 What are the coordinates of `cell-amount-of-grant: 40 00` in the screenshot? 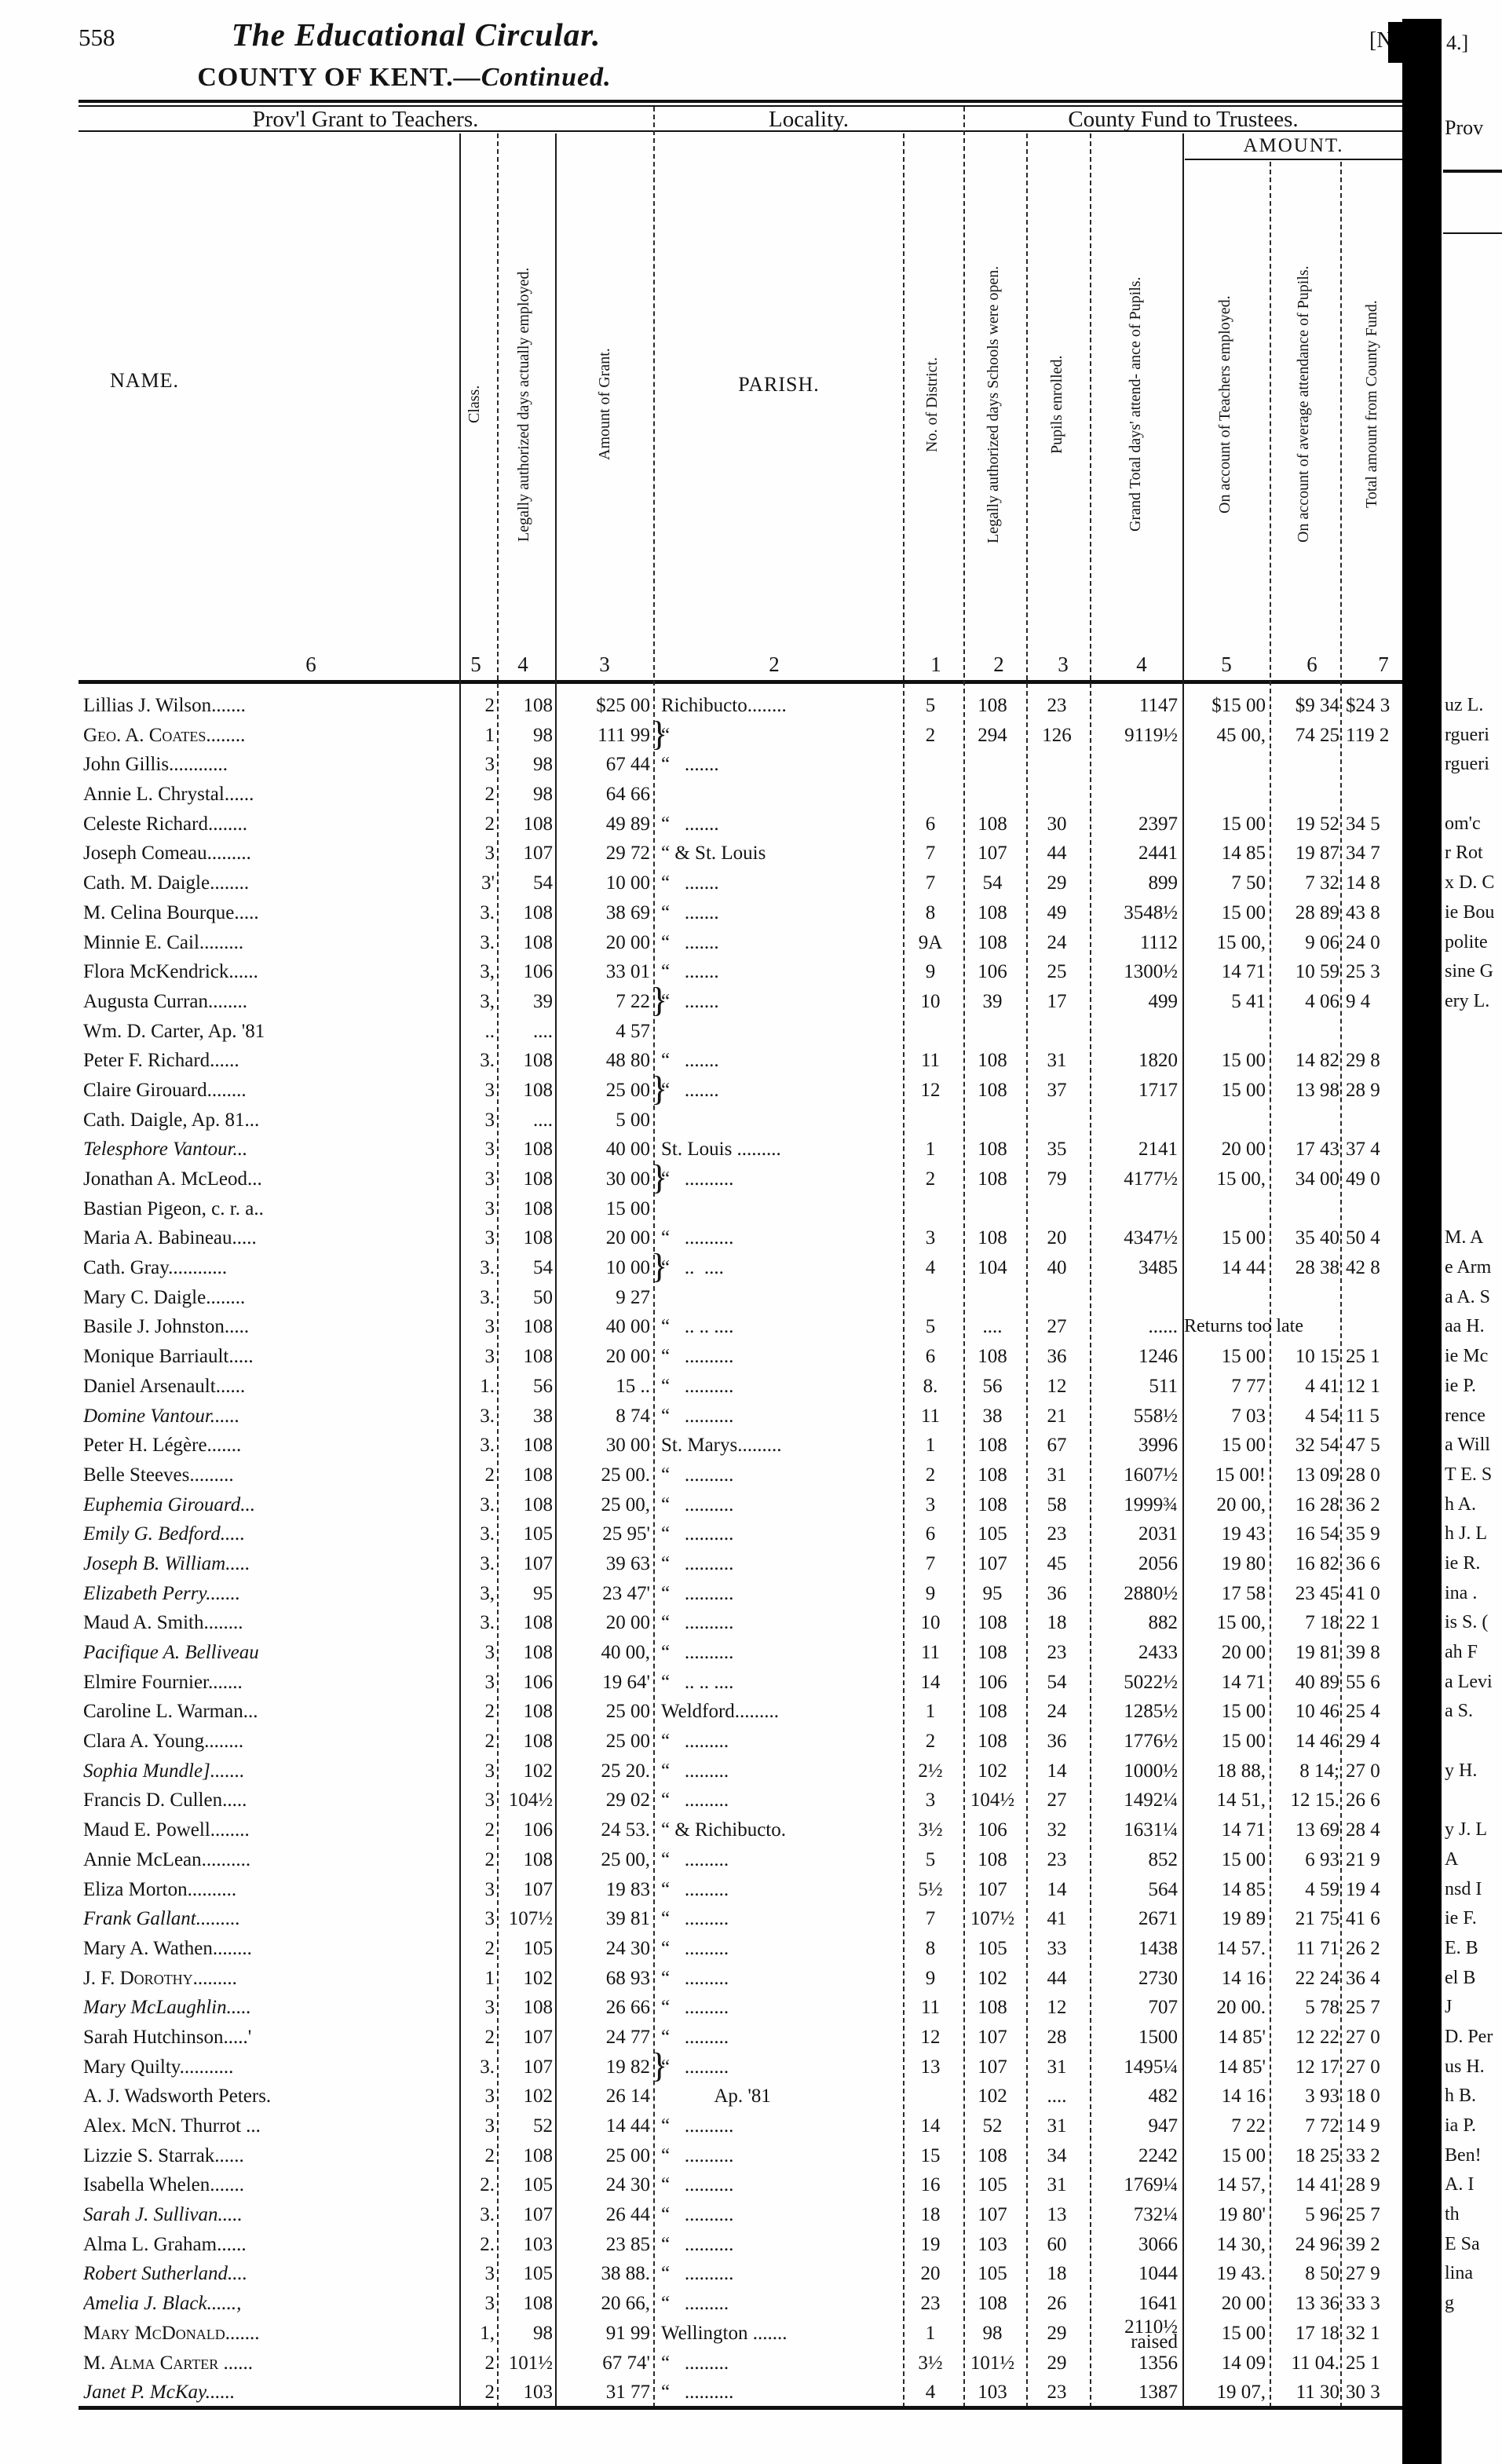 It's located at (628, 1150).